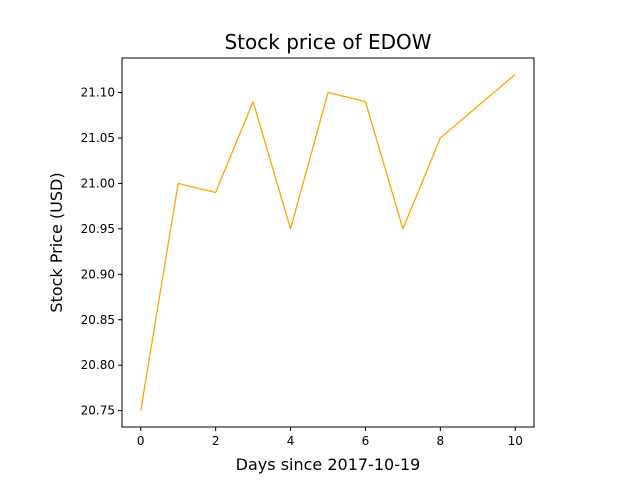 Image resolution: width=640 pixels, height=480 pixels. What do you see at coordinates (441, 441) in the screenshot?
I see `x-tick-label: 8` at bounding box center [441, 441].